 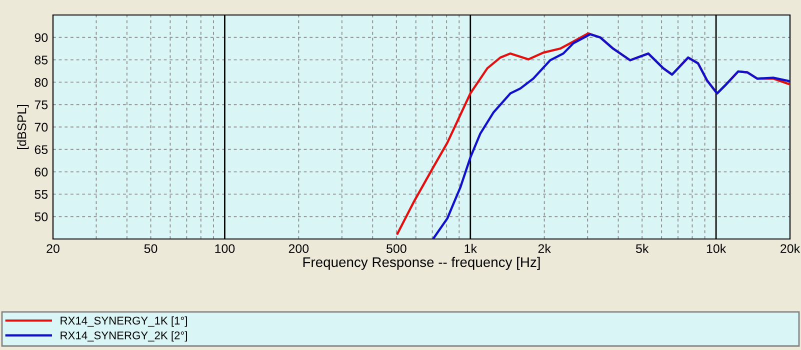 I want to click on y-tick-label: 60, so click(x=41, y=172).